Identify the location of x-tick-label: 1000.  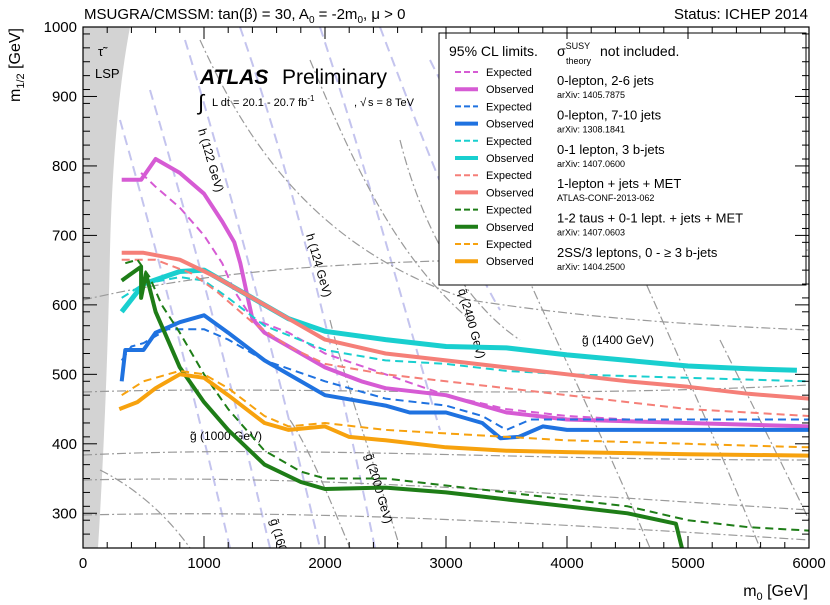
(203, 563).